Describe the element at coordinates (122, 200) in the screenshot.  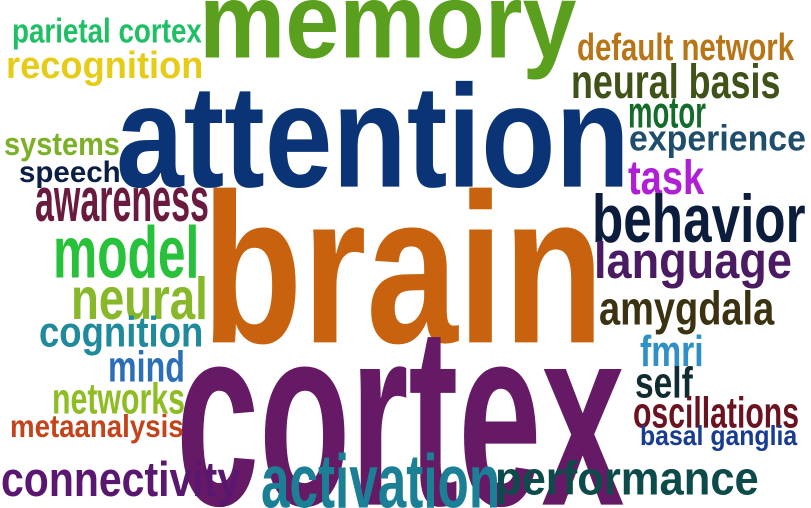
I see `word-awareness: awareness` at that location.